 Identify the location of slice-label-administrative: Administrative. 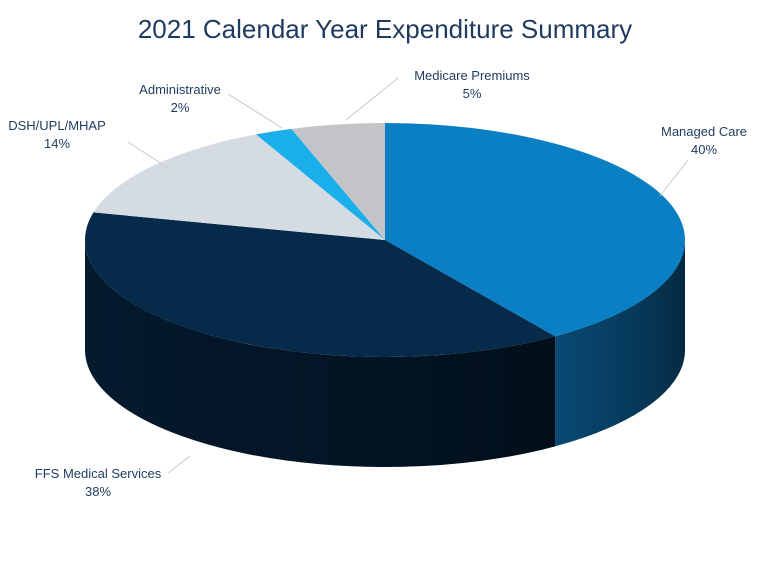
(180, 89).